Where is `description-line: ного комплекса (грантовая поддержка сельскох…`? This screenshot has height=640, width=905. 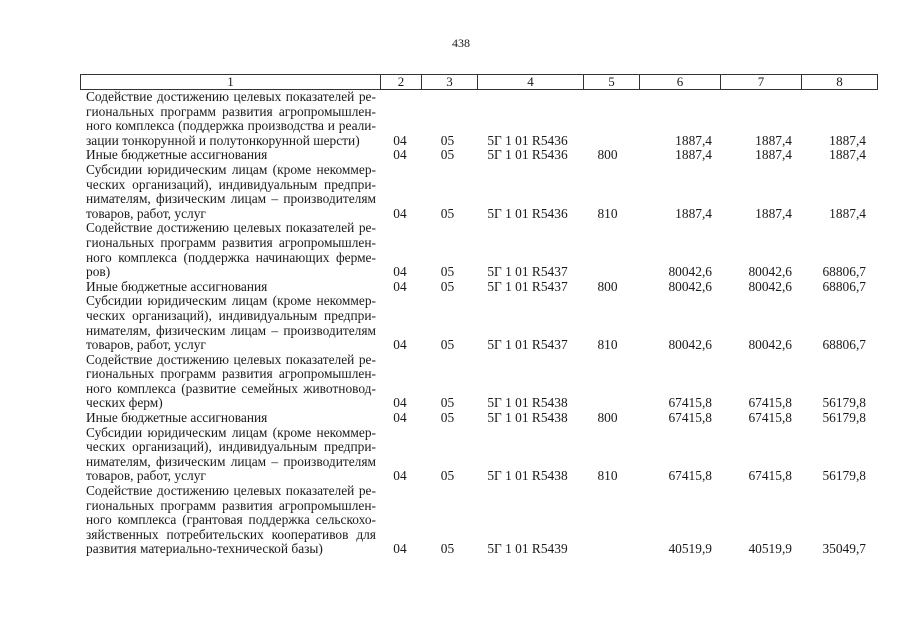 description-line: ного комплекса (грантовая поддержка сельскох… is located at coordinates (231, 520).